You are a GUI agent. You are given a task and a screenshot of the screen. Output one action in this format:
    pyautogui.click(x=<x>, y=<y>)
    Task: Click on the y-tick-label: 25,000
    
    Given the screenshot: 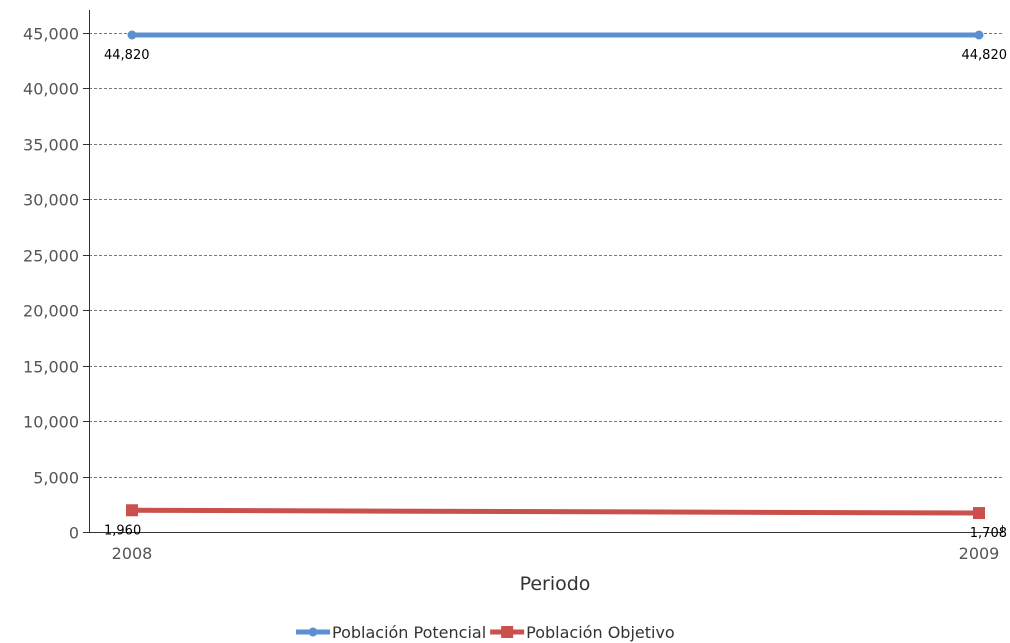 What is the action you would take?
    pyautogui.click(x=51, y=256)
    